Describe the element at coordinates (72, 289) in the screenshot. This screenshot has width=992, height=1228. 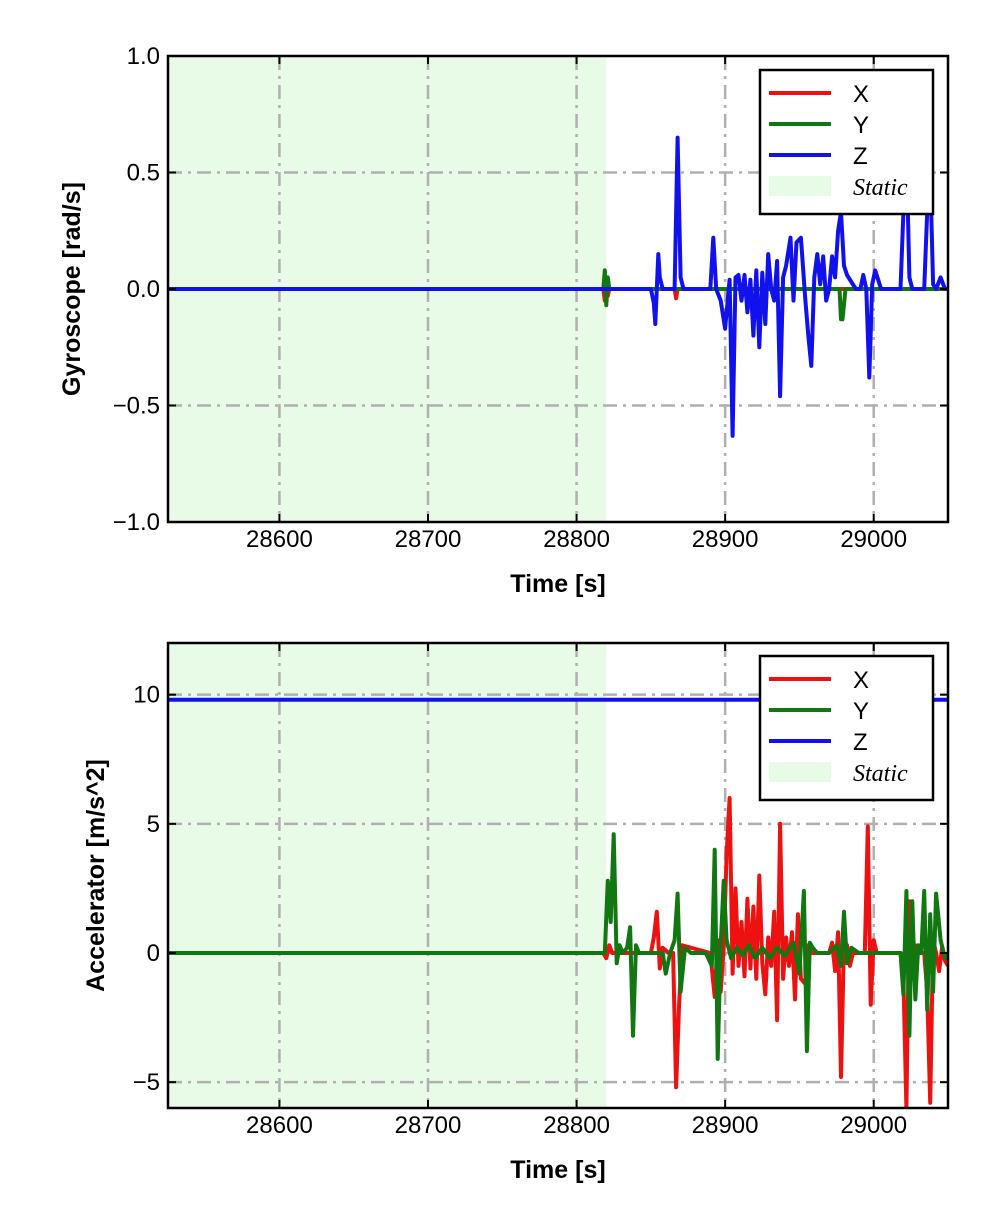
I see `y-axis-title: Gyroscope [rad/s]` at that location.